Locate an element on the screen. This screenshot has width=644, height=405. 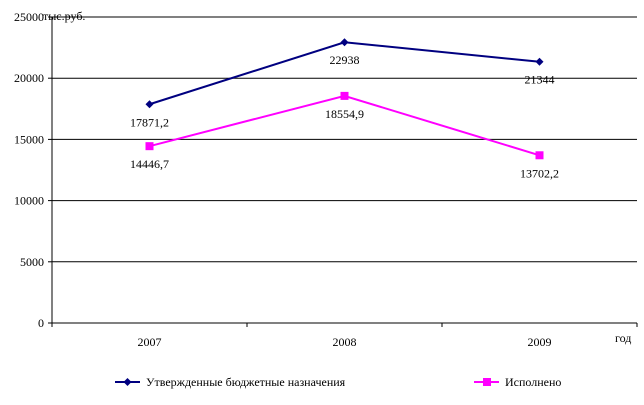
series-2-point-2008 is located at coordinates (344, 95).